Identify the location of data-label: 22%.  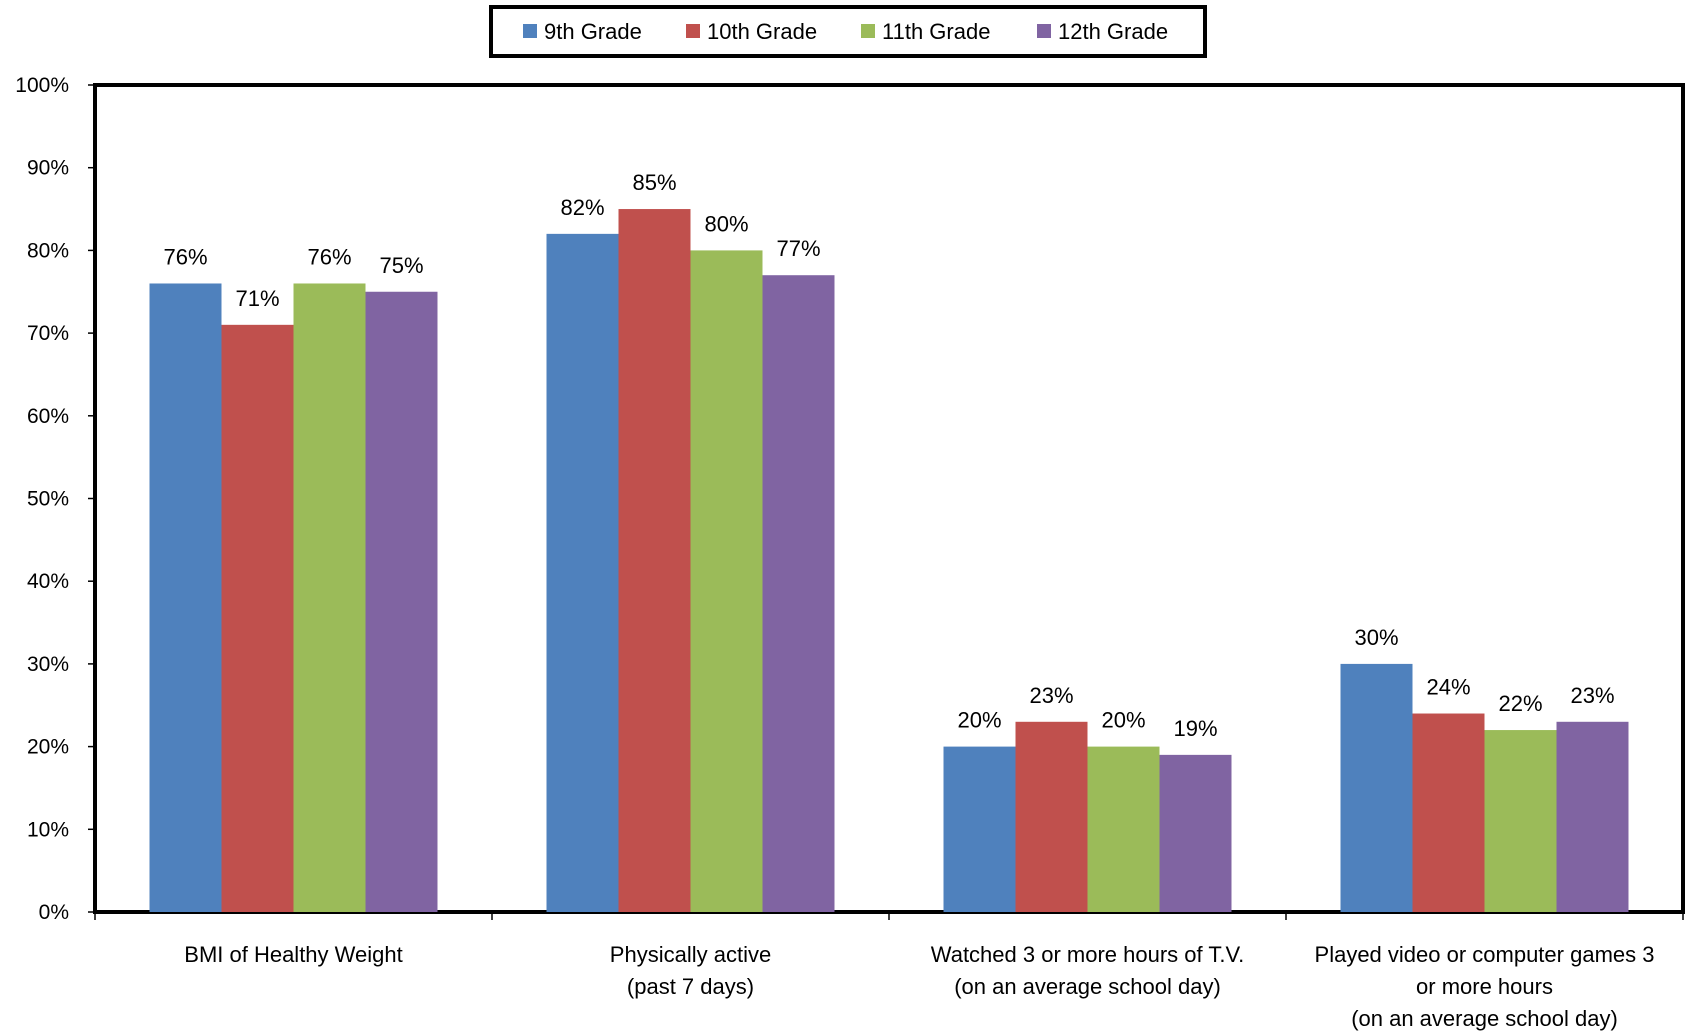
(1520, 703).